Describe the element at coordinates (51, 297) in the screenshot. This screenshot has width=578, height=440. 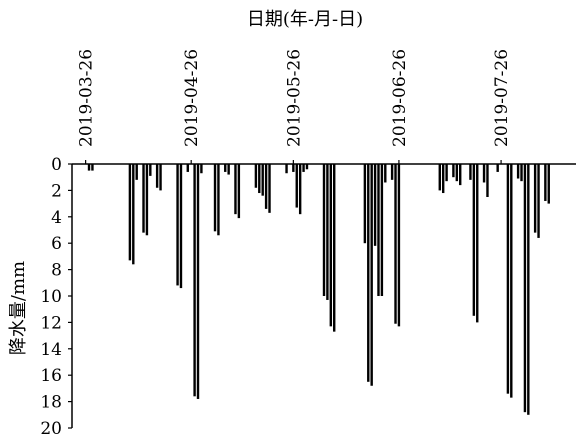
I see `y-tick-label: 10` at that location.